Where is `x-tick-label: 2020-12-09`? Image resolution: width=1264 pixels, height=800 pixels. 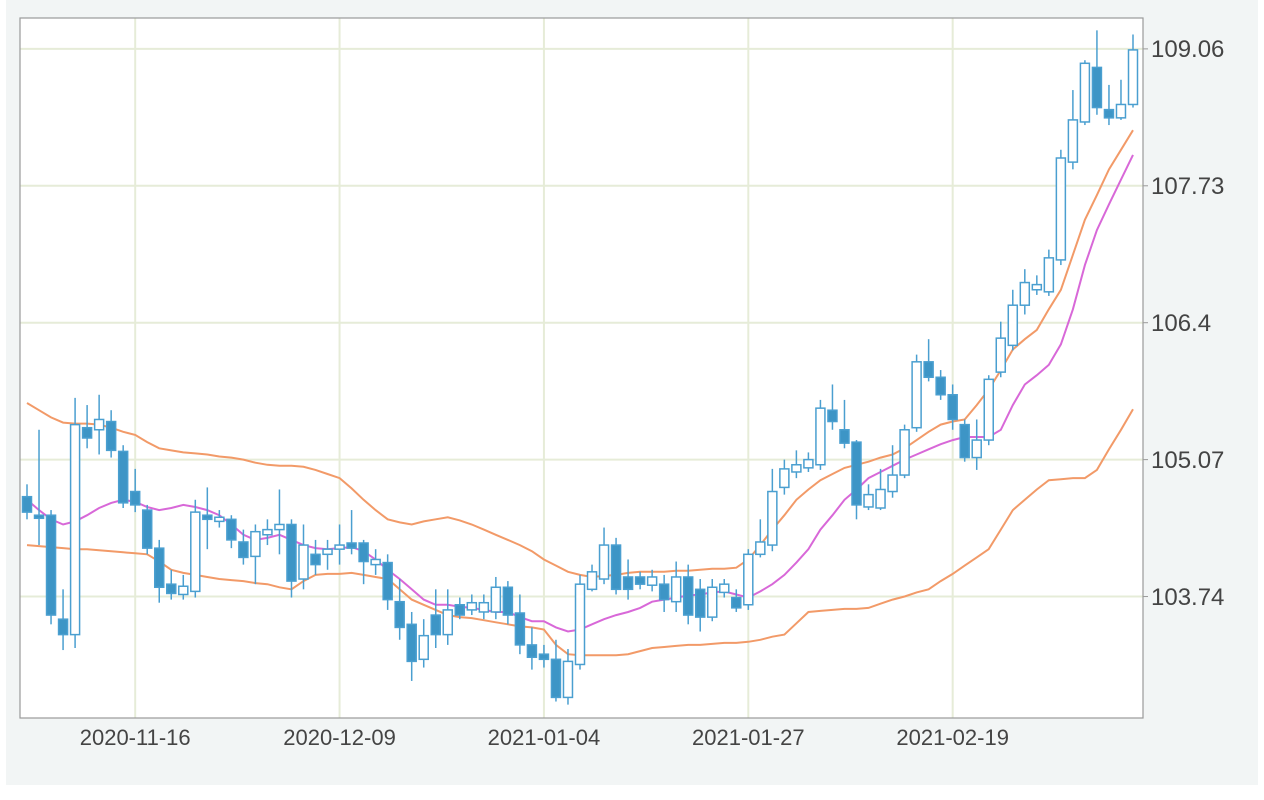 x-tick-label: 2020-12-09 is located at coordinates (339, 737).